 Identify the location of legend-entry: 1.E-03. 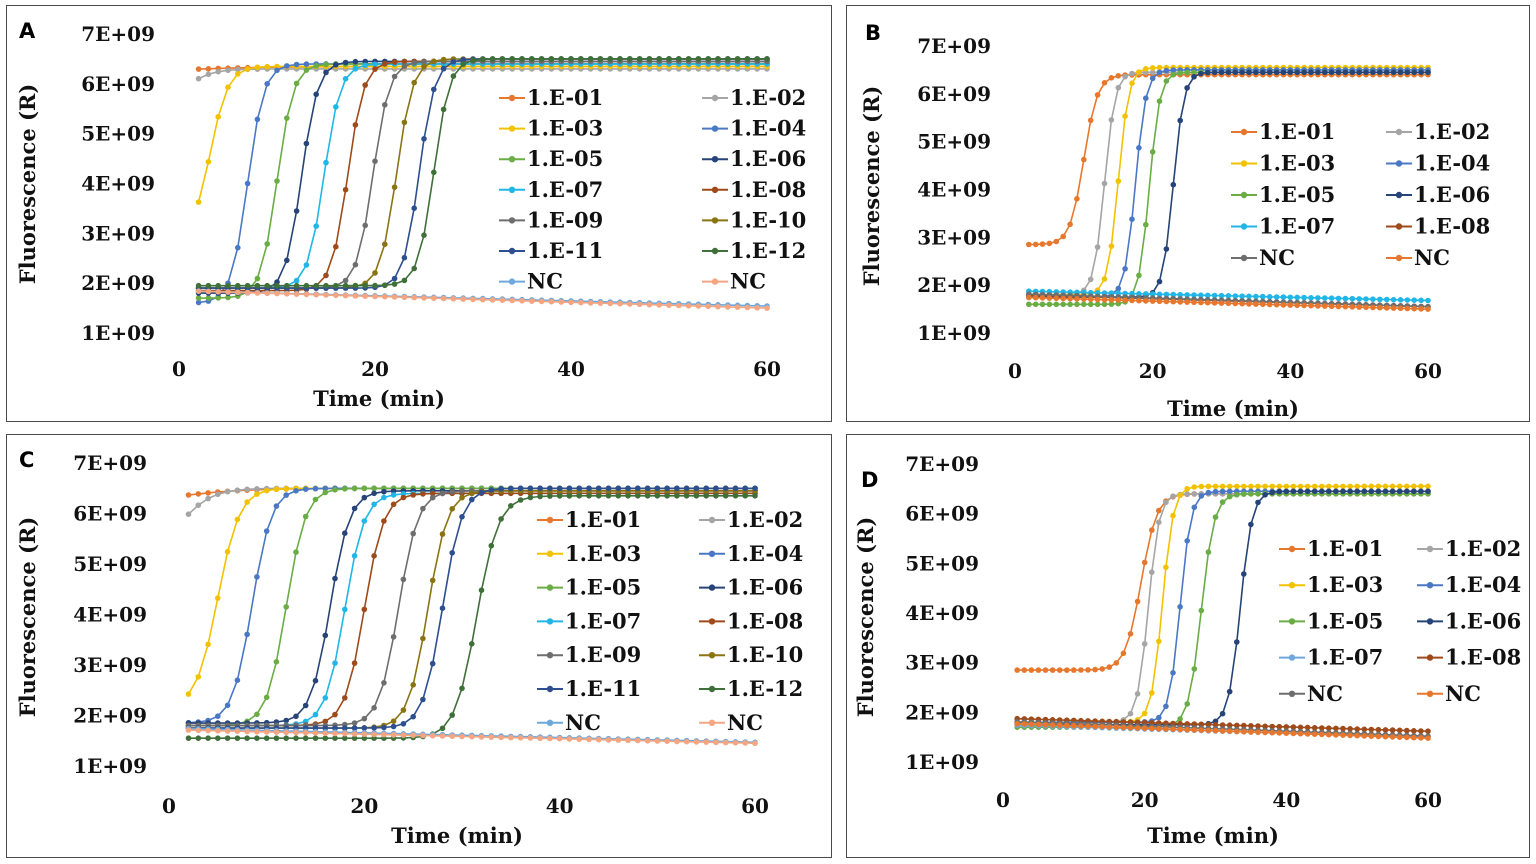
(589, 553).